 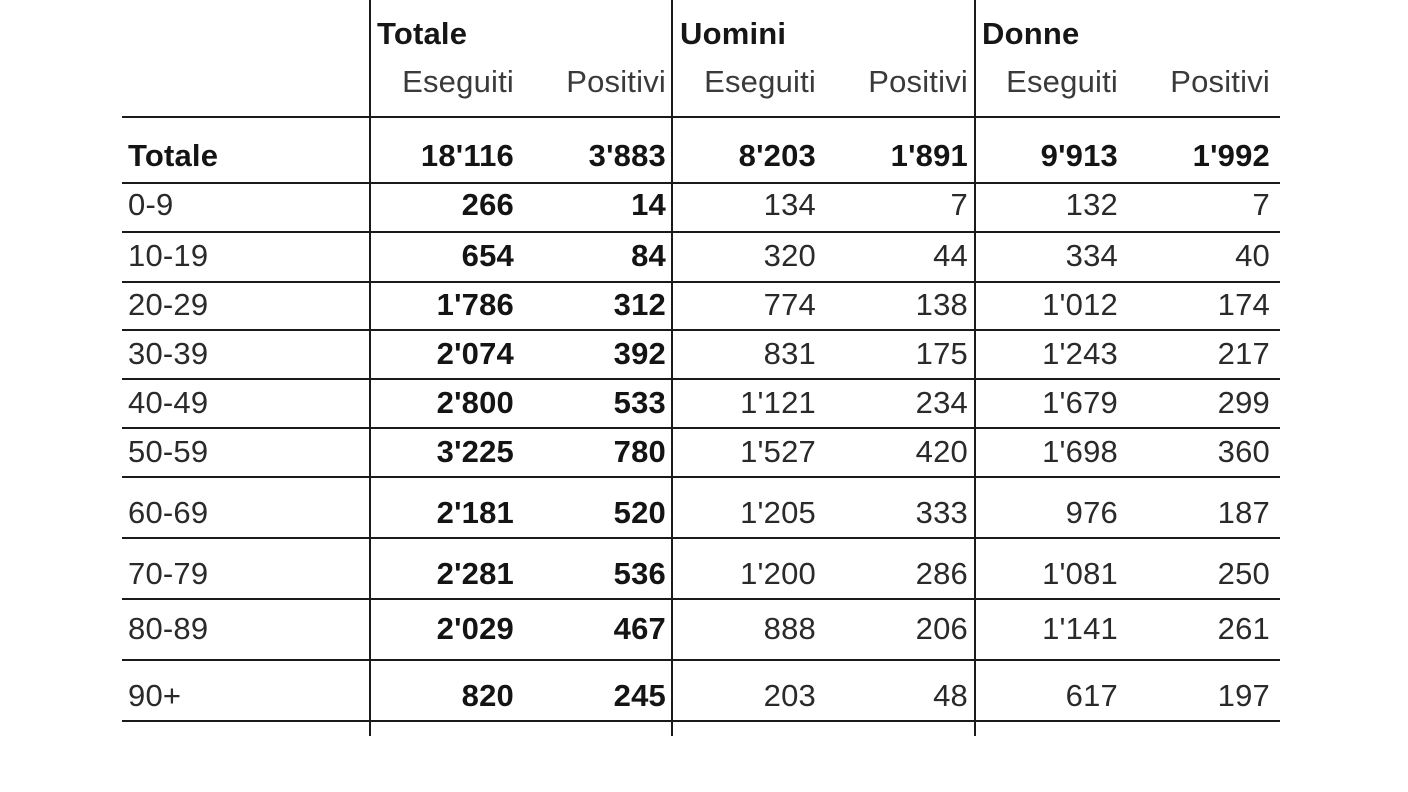 What do you see at coordinates (639, 628) in the screenshot?
I see `cell-totale-positivi: 467` at bounding box center [639, 628].